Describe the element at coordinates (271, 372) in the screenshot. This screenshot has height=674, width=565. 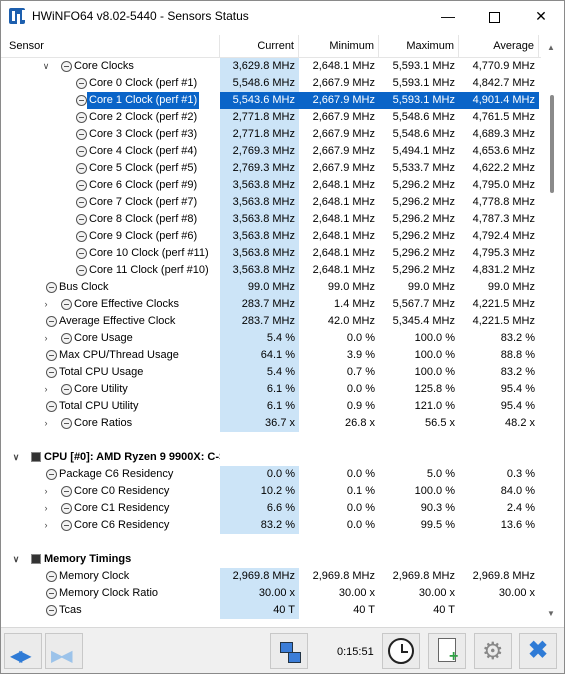
I see `sensor-row: Total CPU Usage 5.4 % 0.7 % 100.0 % 83.2 %` at that location.